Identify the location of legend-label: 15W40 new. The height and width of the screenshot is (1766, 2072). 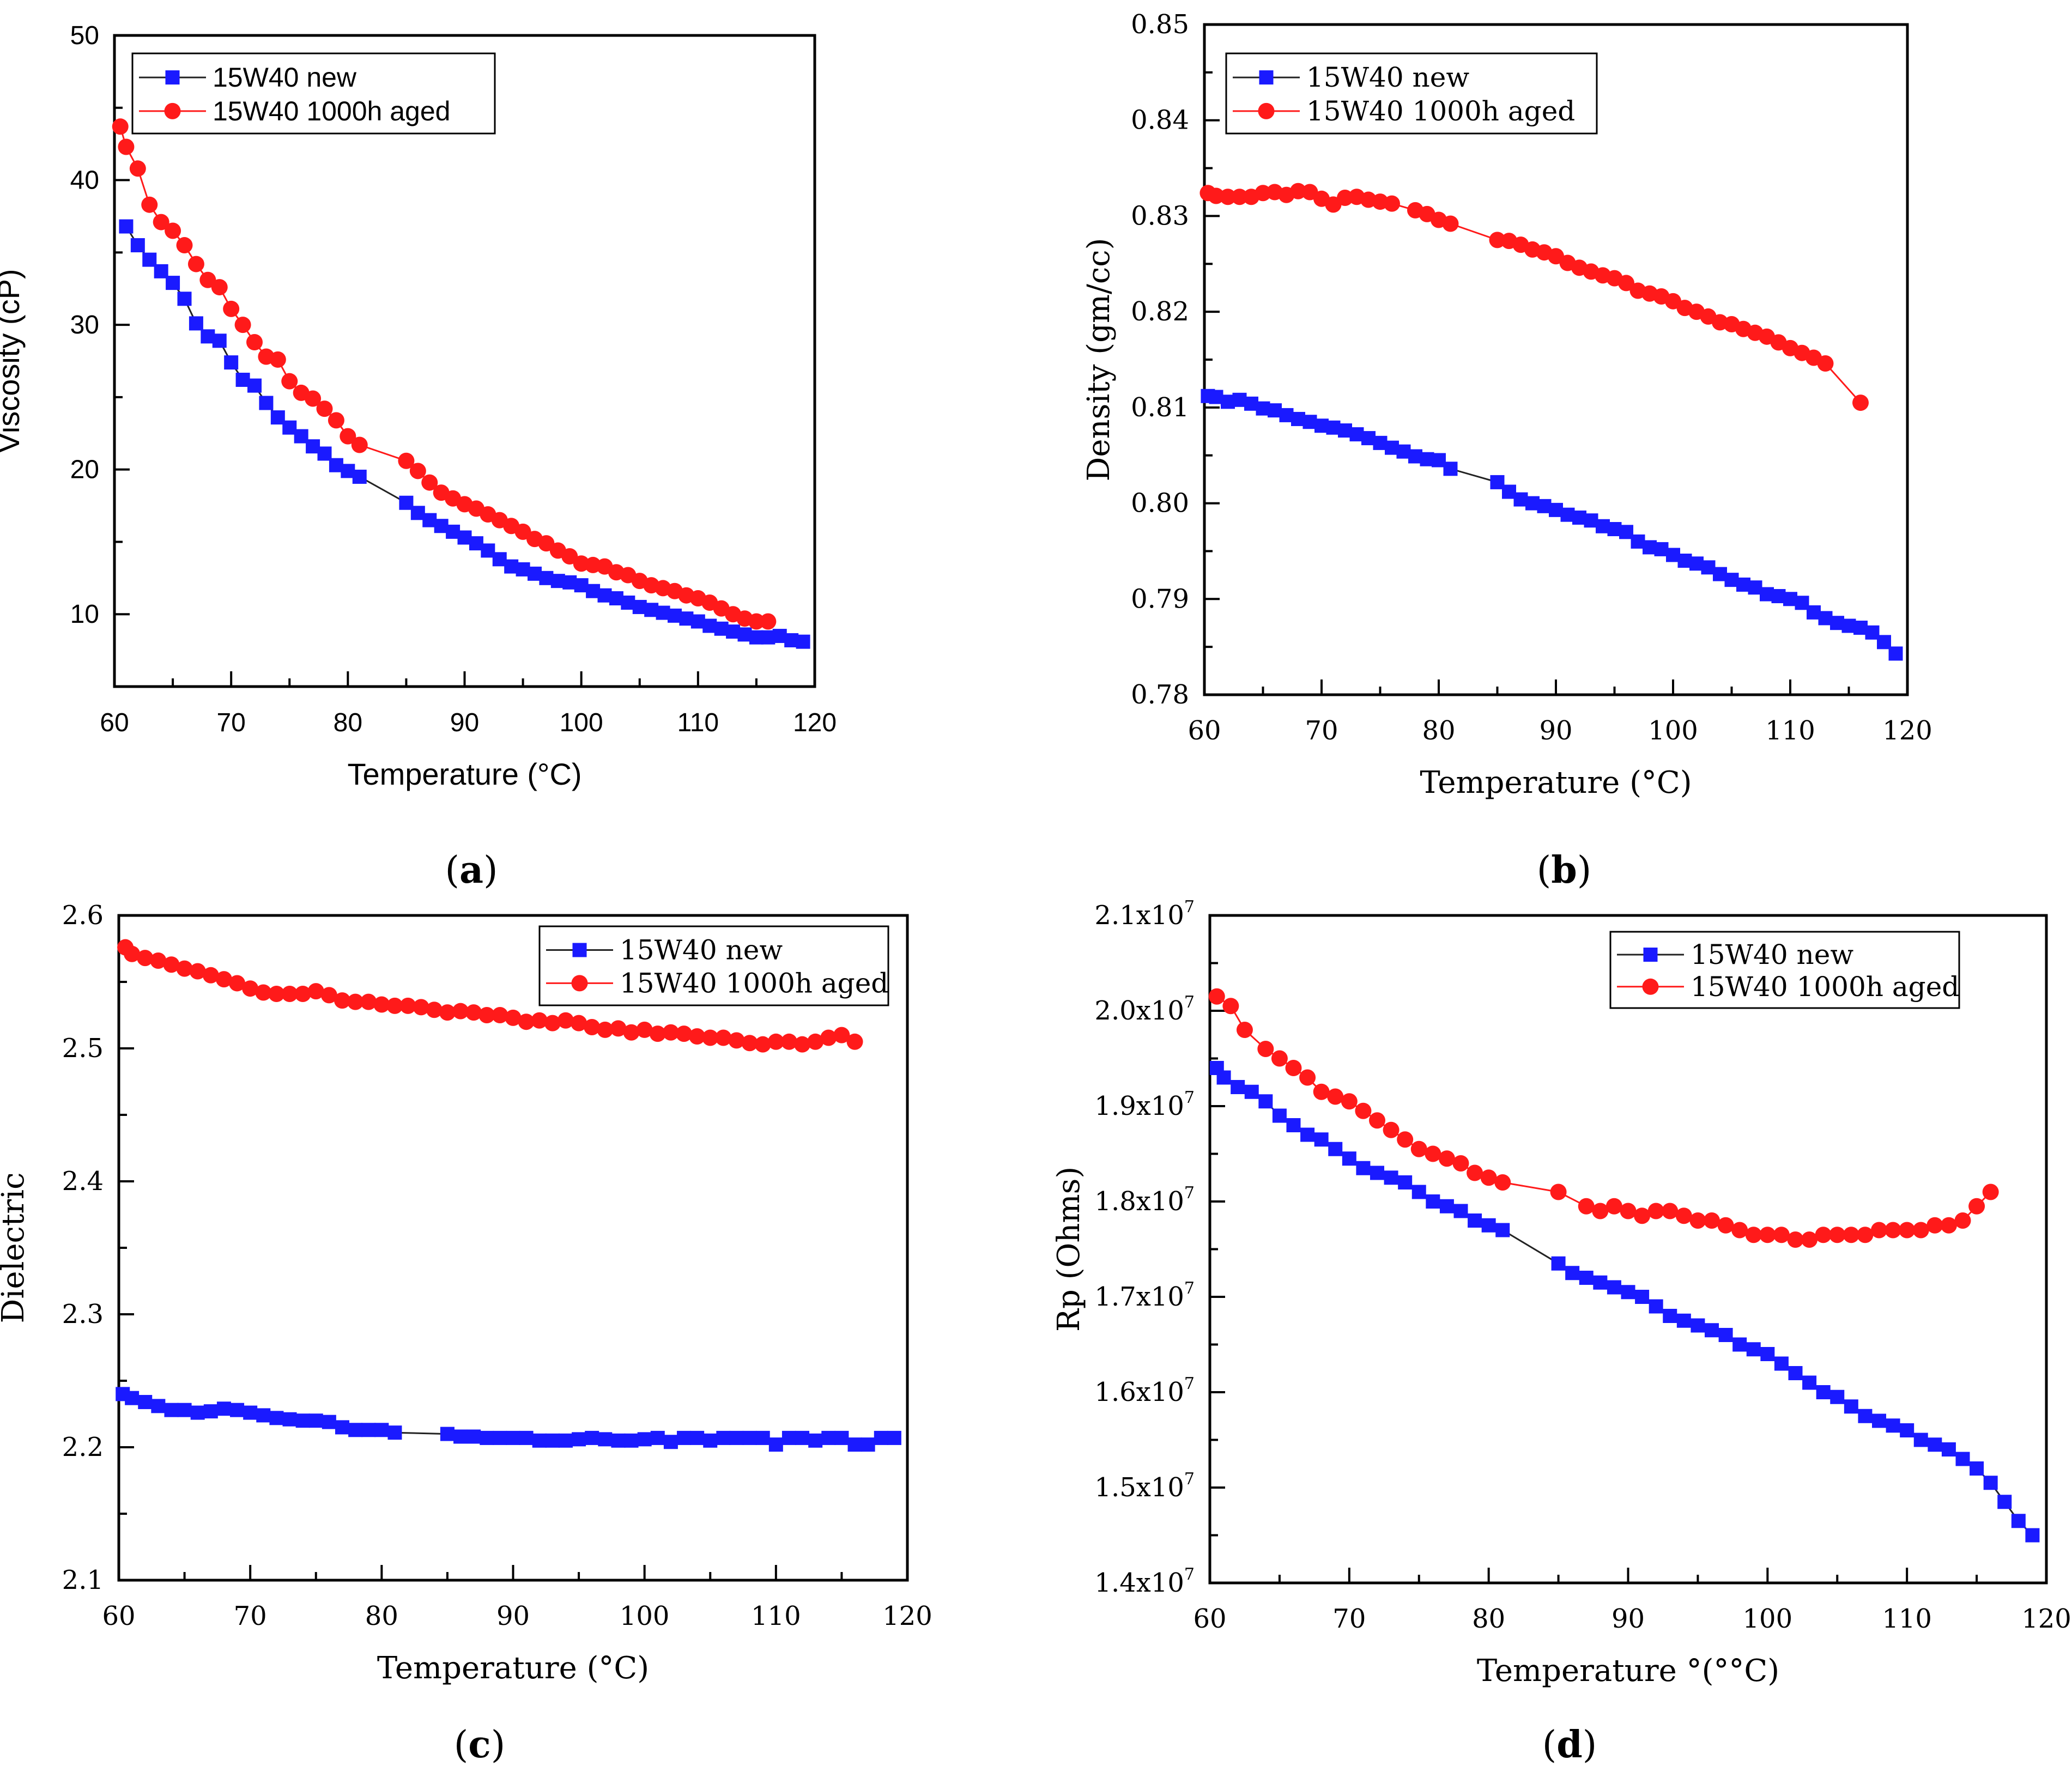
(701, 950).